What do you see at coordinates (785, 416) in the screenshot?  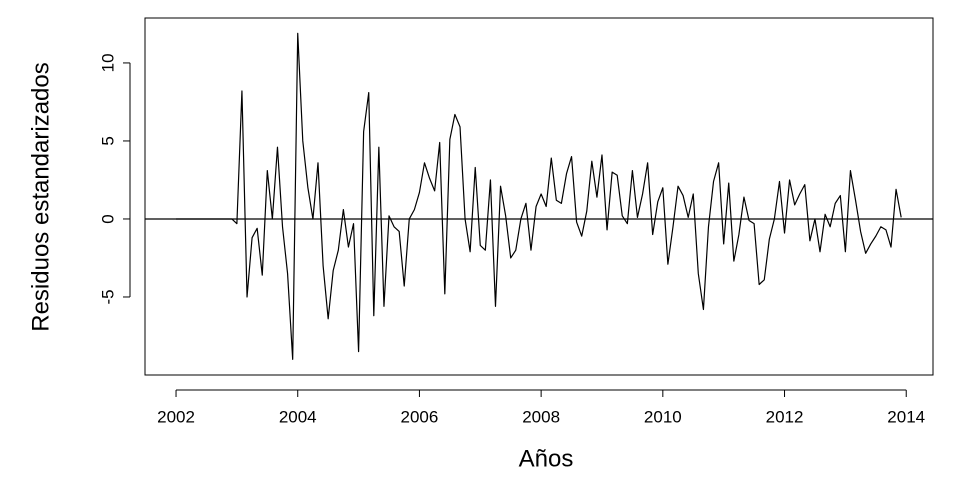 I see `x-tick-label: 2012` at bounding box center [785, 416].